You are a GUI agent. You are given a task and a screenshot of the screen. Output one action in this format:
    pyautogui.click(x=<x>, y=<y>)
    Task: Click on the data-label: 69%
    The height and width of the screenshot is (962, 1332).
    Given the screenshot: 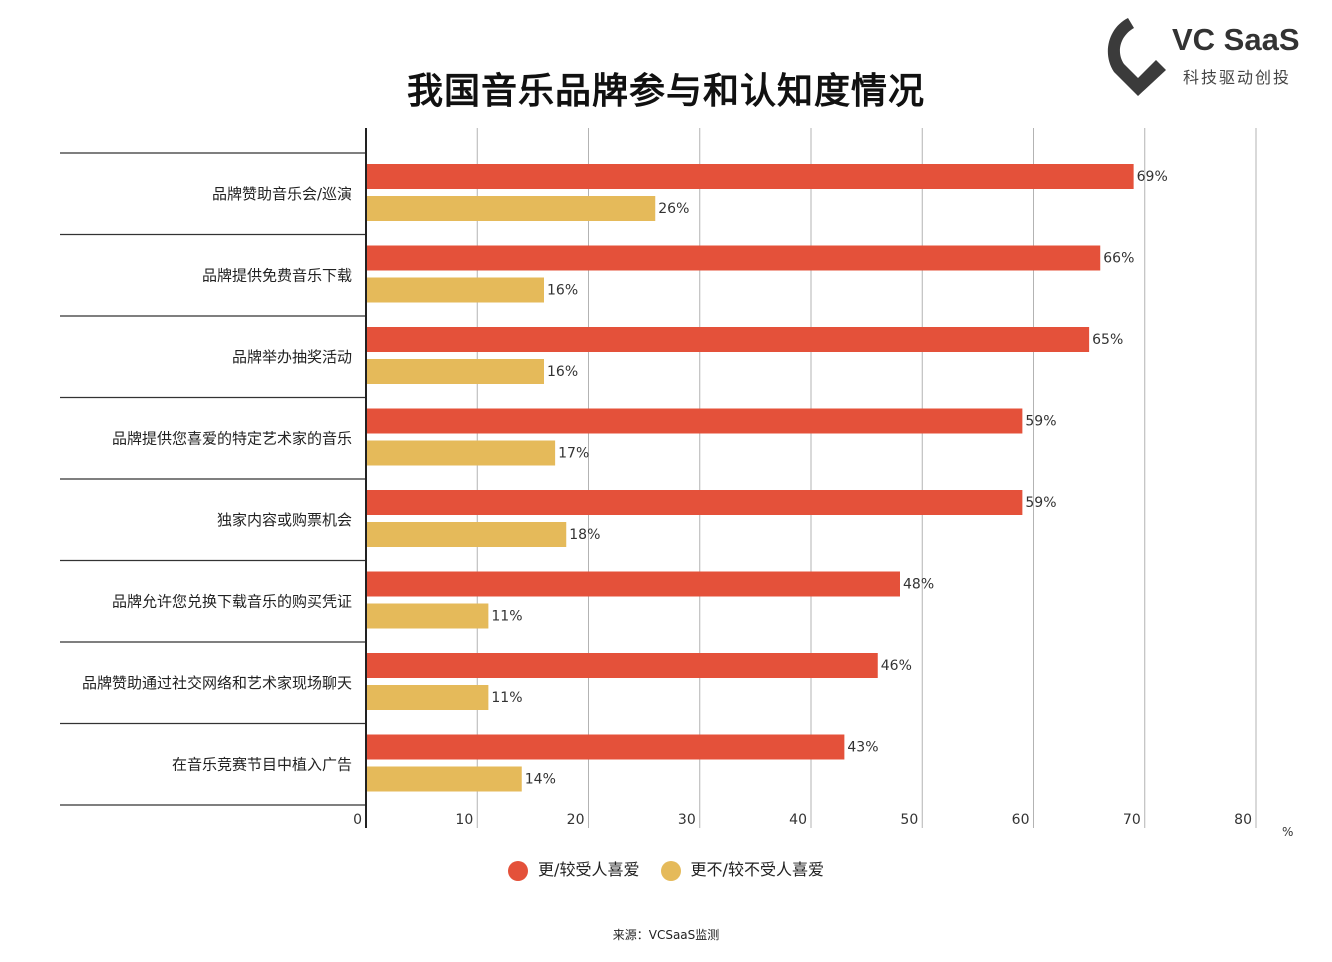 What is the action you would take?
    pyautogui.click(x=1152, y=177)
    